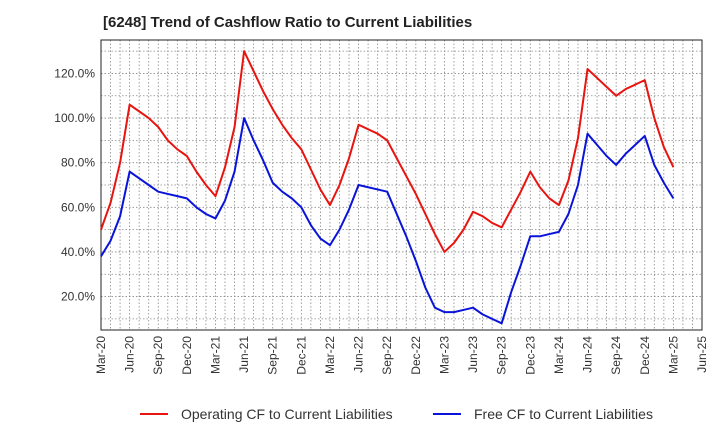  What do you see at coordinates (78, 163) in the screenshot?
I see `y-tick-label: 80.0%` at bounding box center [78, 163].